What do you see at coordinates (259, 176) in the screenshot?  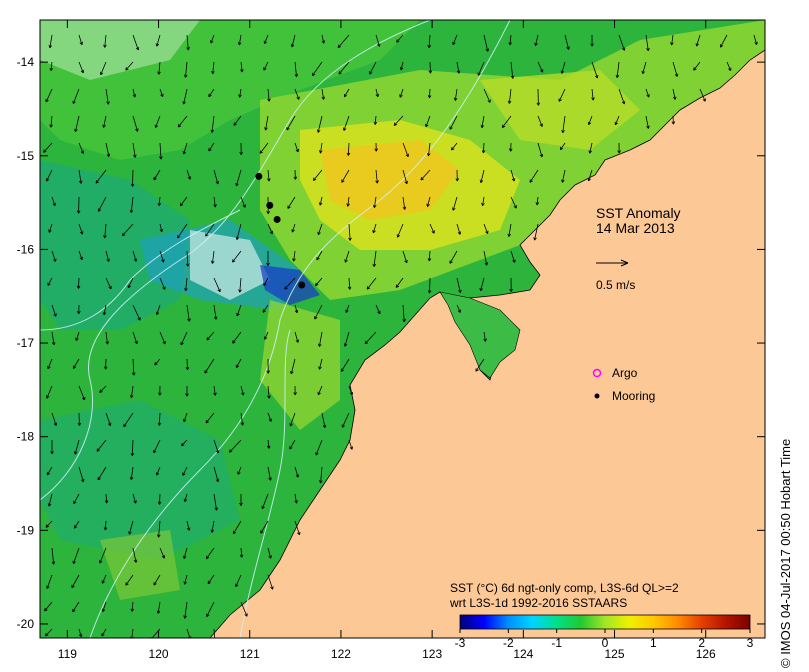 I see `mooring-marker` at bounding box center [259, 176].